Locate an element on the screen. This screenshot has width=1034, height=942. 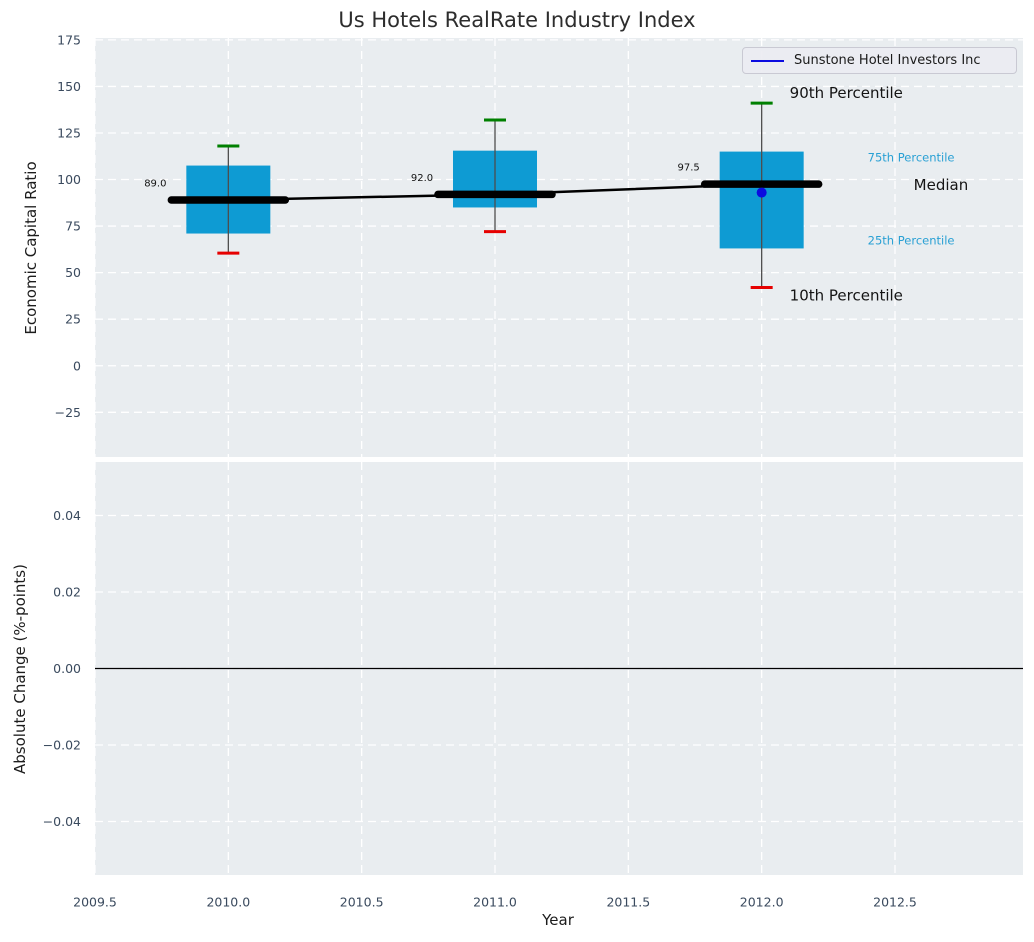
annotation-10th-percentile: 10th Percentile is located at coordinates (846, 296).